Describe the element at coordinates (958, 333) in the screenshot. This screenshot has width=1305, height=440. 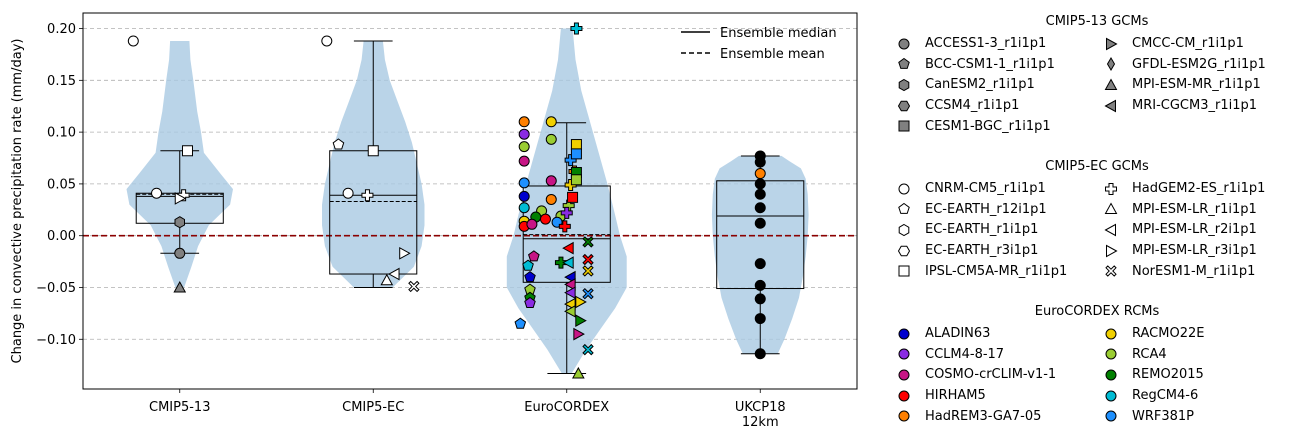
I see `legend-label: ALADIN63` at that location.